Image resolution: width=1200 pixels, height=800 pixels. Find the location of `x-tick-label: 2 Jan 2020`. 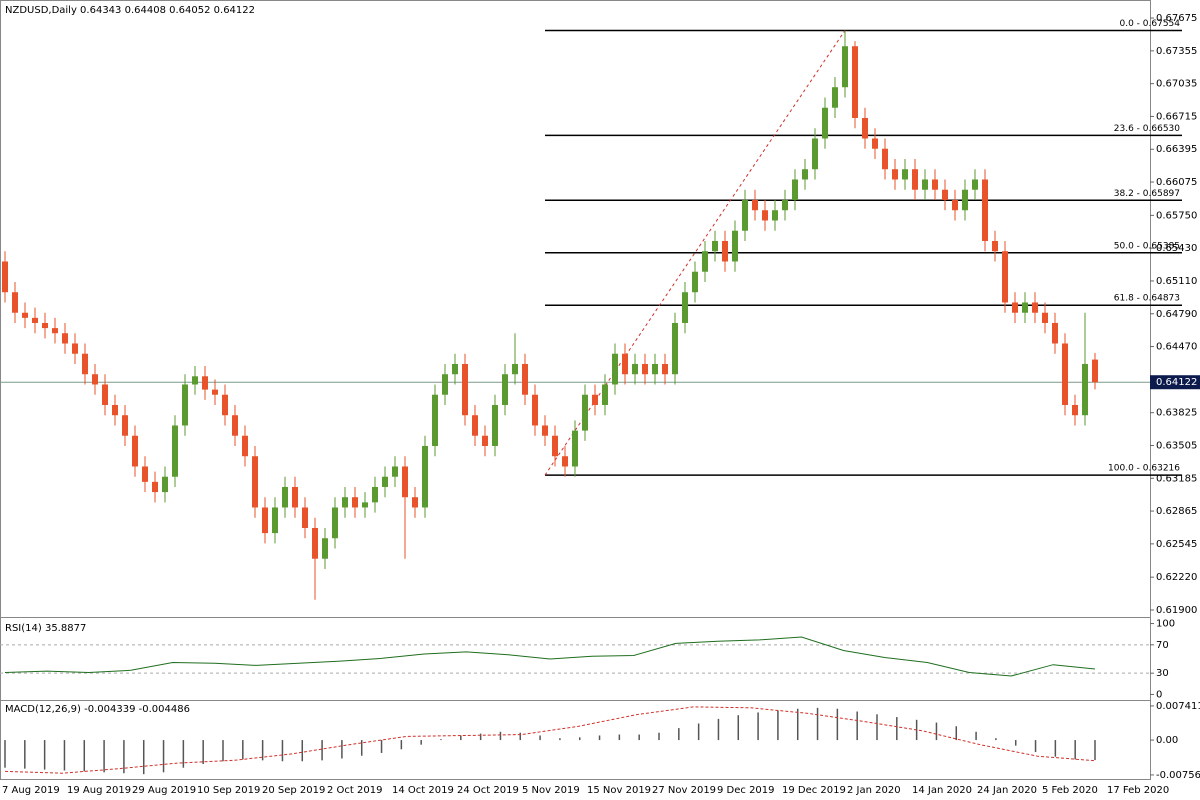

x-tick-label: 2 Jan 2020 is located at coordinates (874, 790).